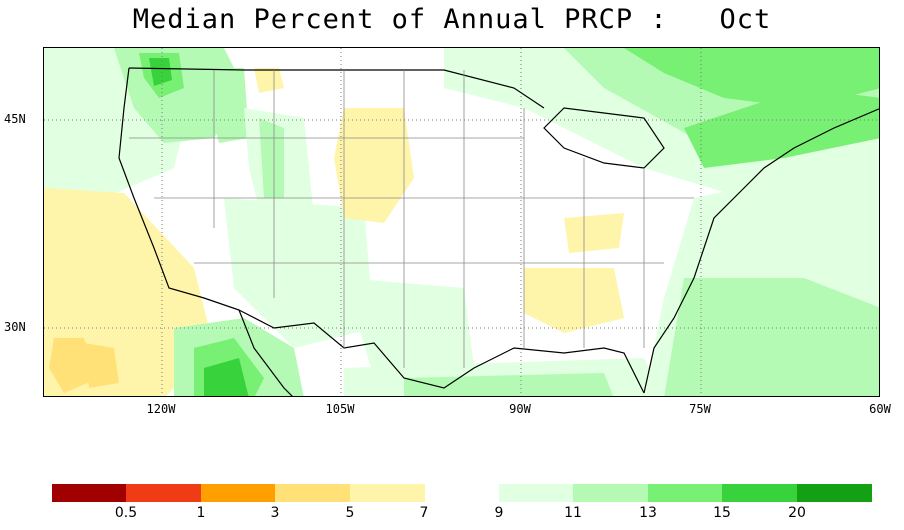 This screenshot has height=530, width=904. Describe the element at coordinates (15, 327) in the screenshot. I see `lat-label-30n: 30N` at that location.